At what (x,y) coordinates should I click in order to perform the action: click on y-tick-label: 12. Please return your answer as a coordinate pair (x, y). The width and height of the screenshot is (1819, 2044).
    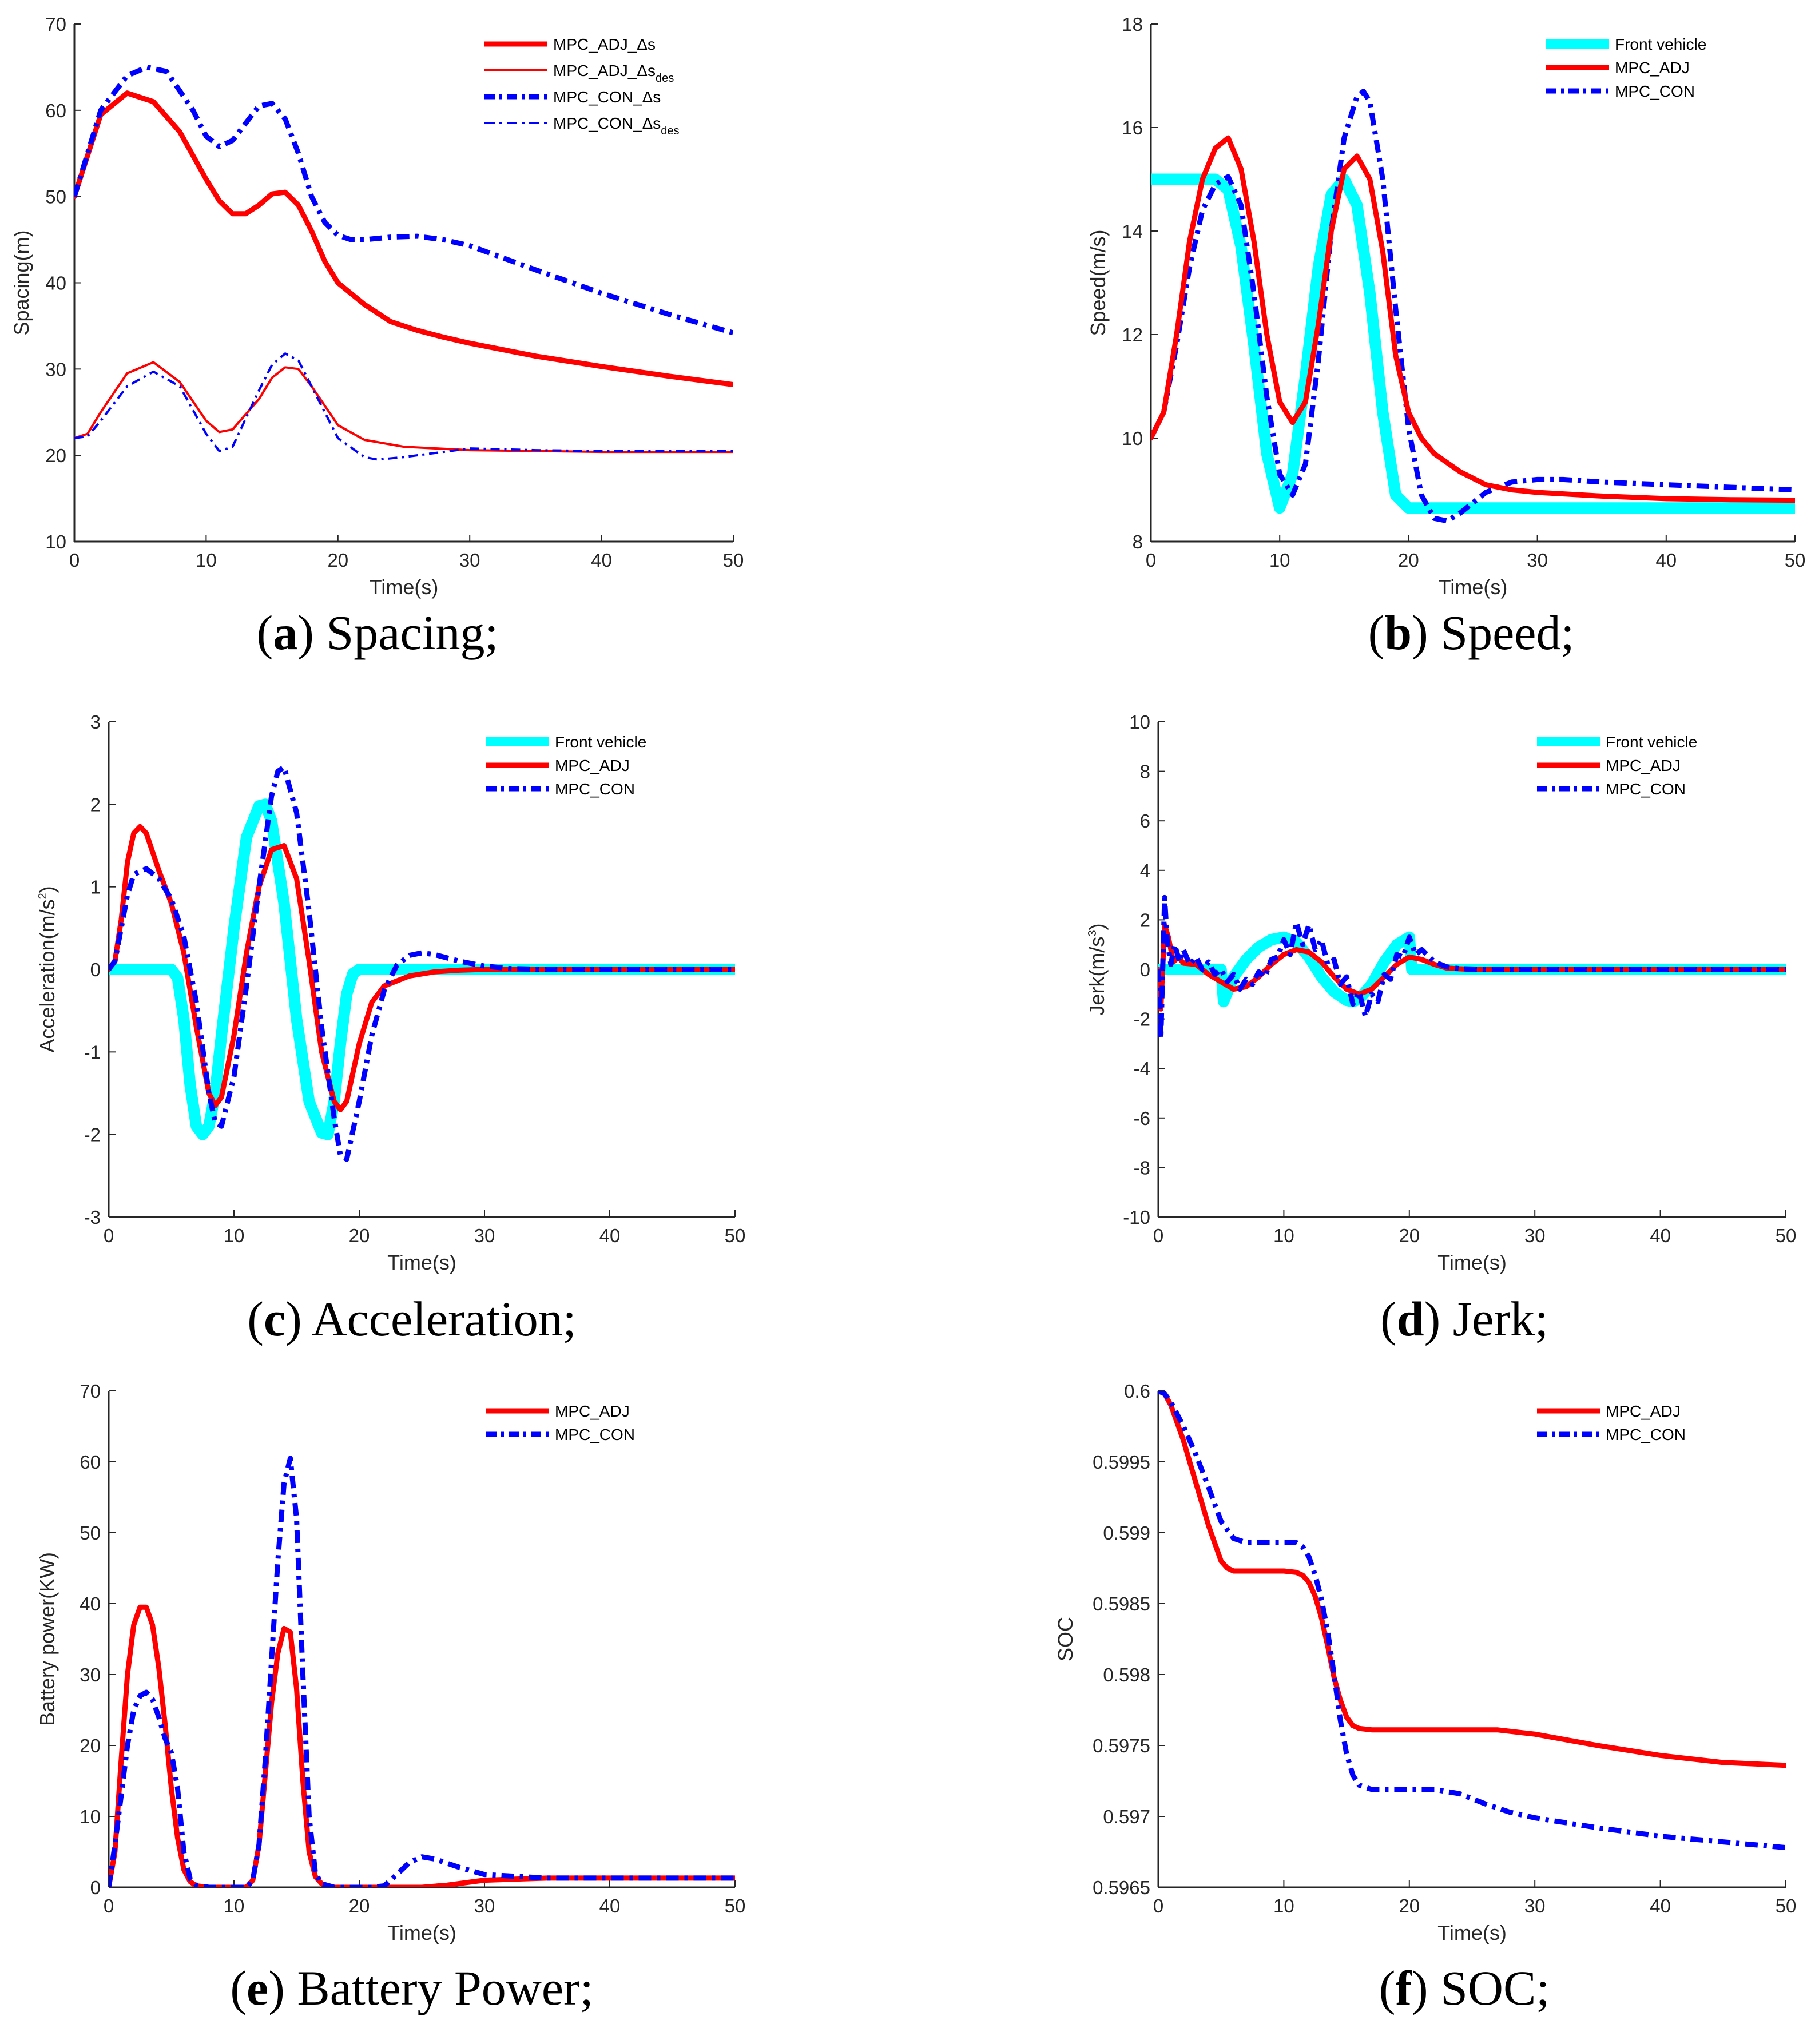
    Looking at the image, I should click on (1132, 334).